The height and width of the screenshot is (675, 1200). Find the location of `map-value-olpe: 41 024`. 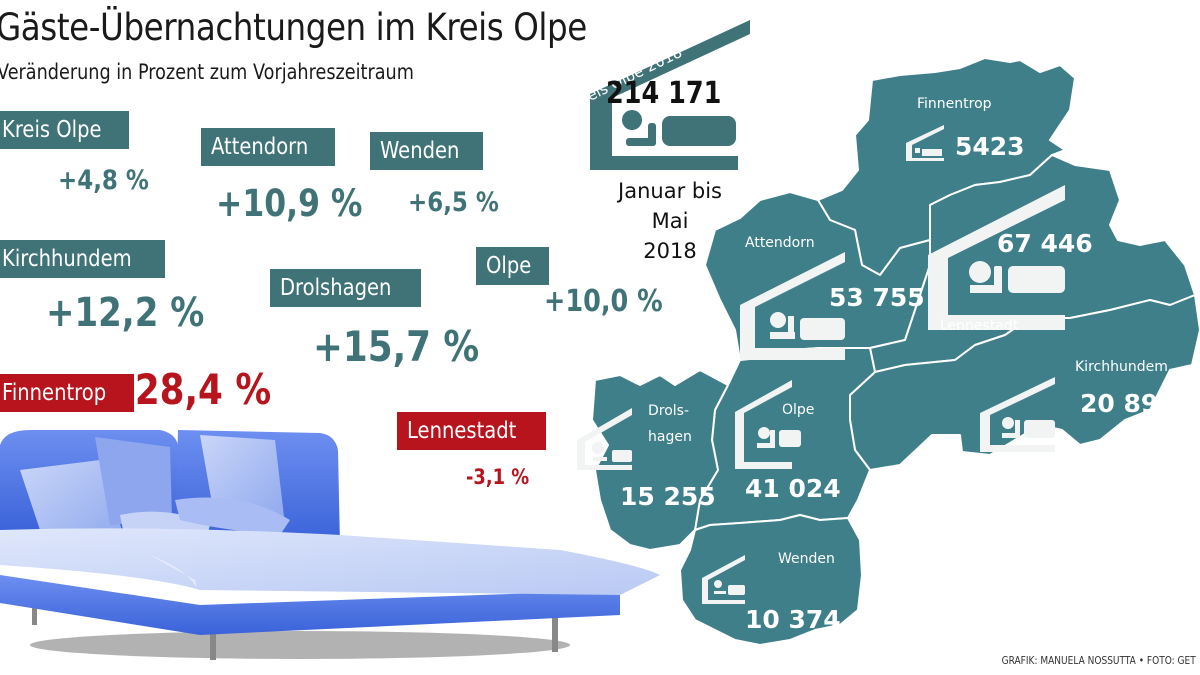

map-value-olpe: 41 024 is located at coordinates (793, 488).